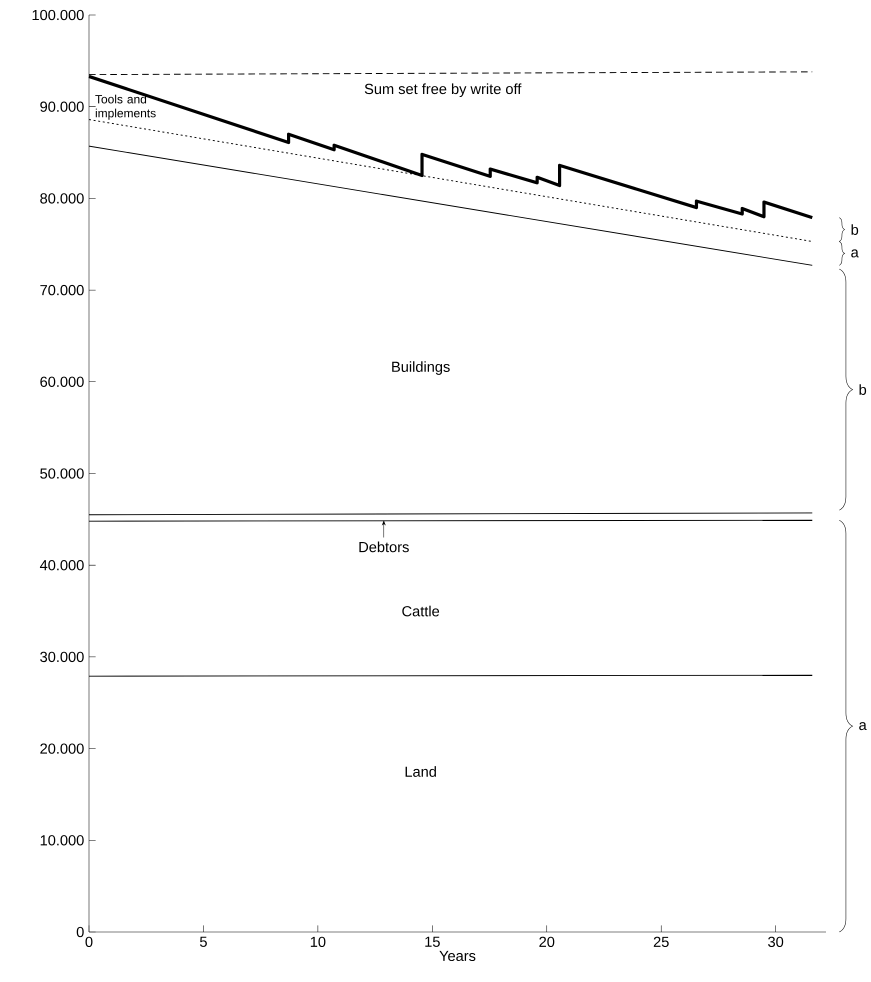  I want to click on y-tick-label: 10.000, so click(62, 840).